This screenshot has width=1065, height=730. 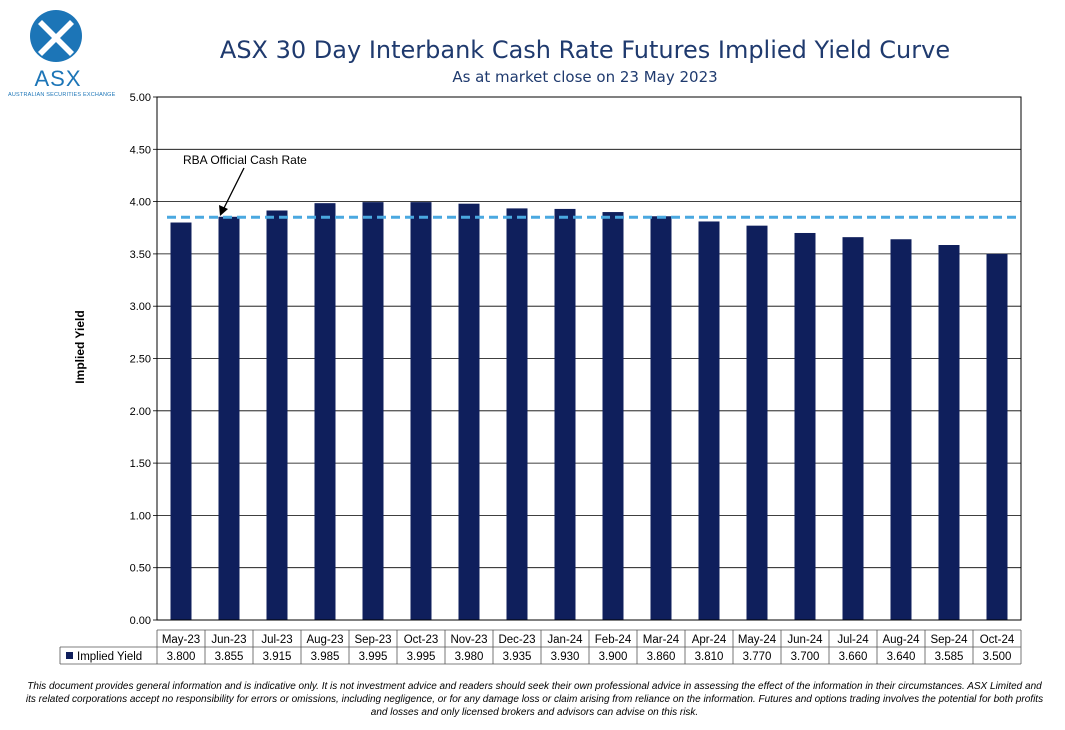 What do you see at coordinates (949, 640) in the screenshot?
I see `x-tick-label: Sep-24` at bounding box center [949, 640].